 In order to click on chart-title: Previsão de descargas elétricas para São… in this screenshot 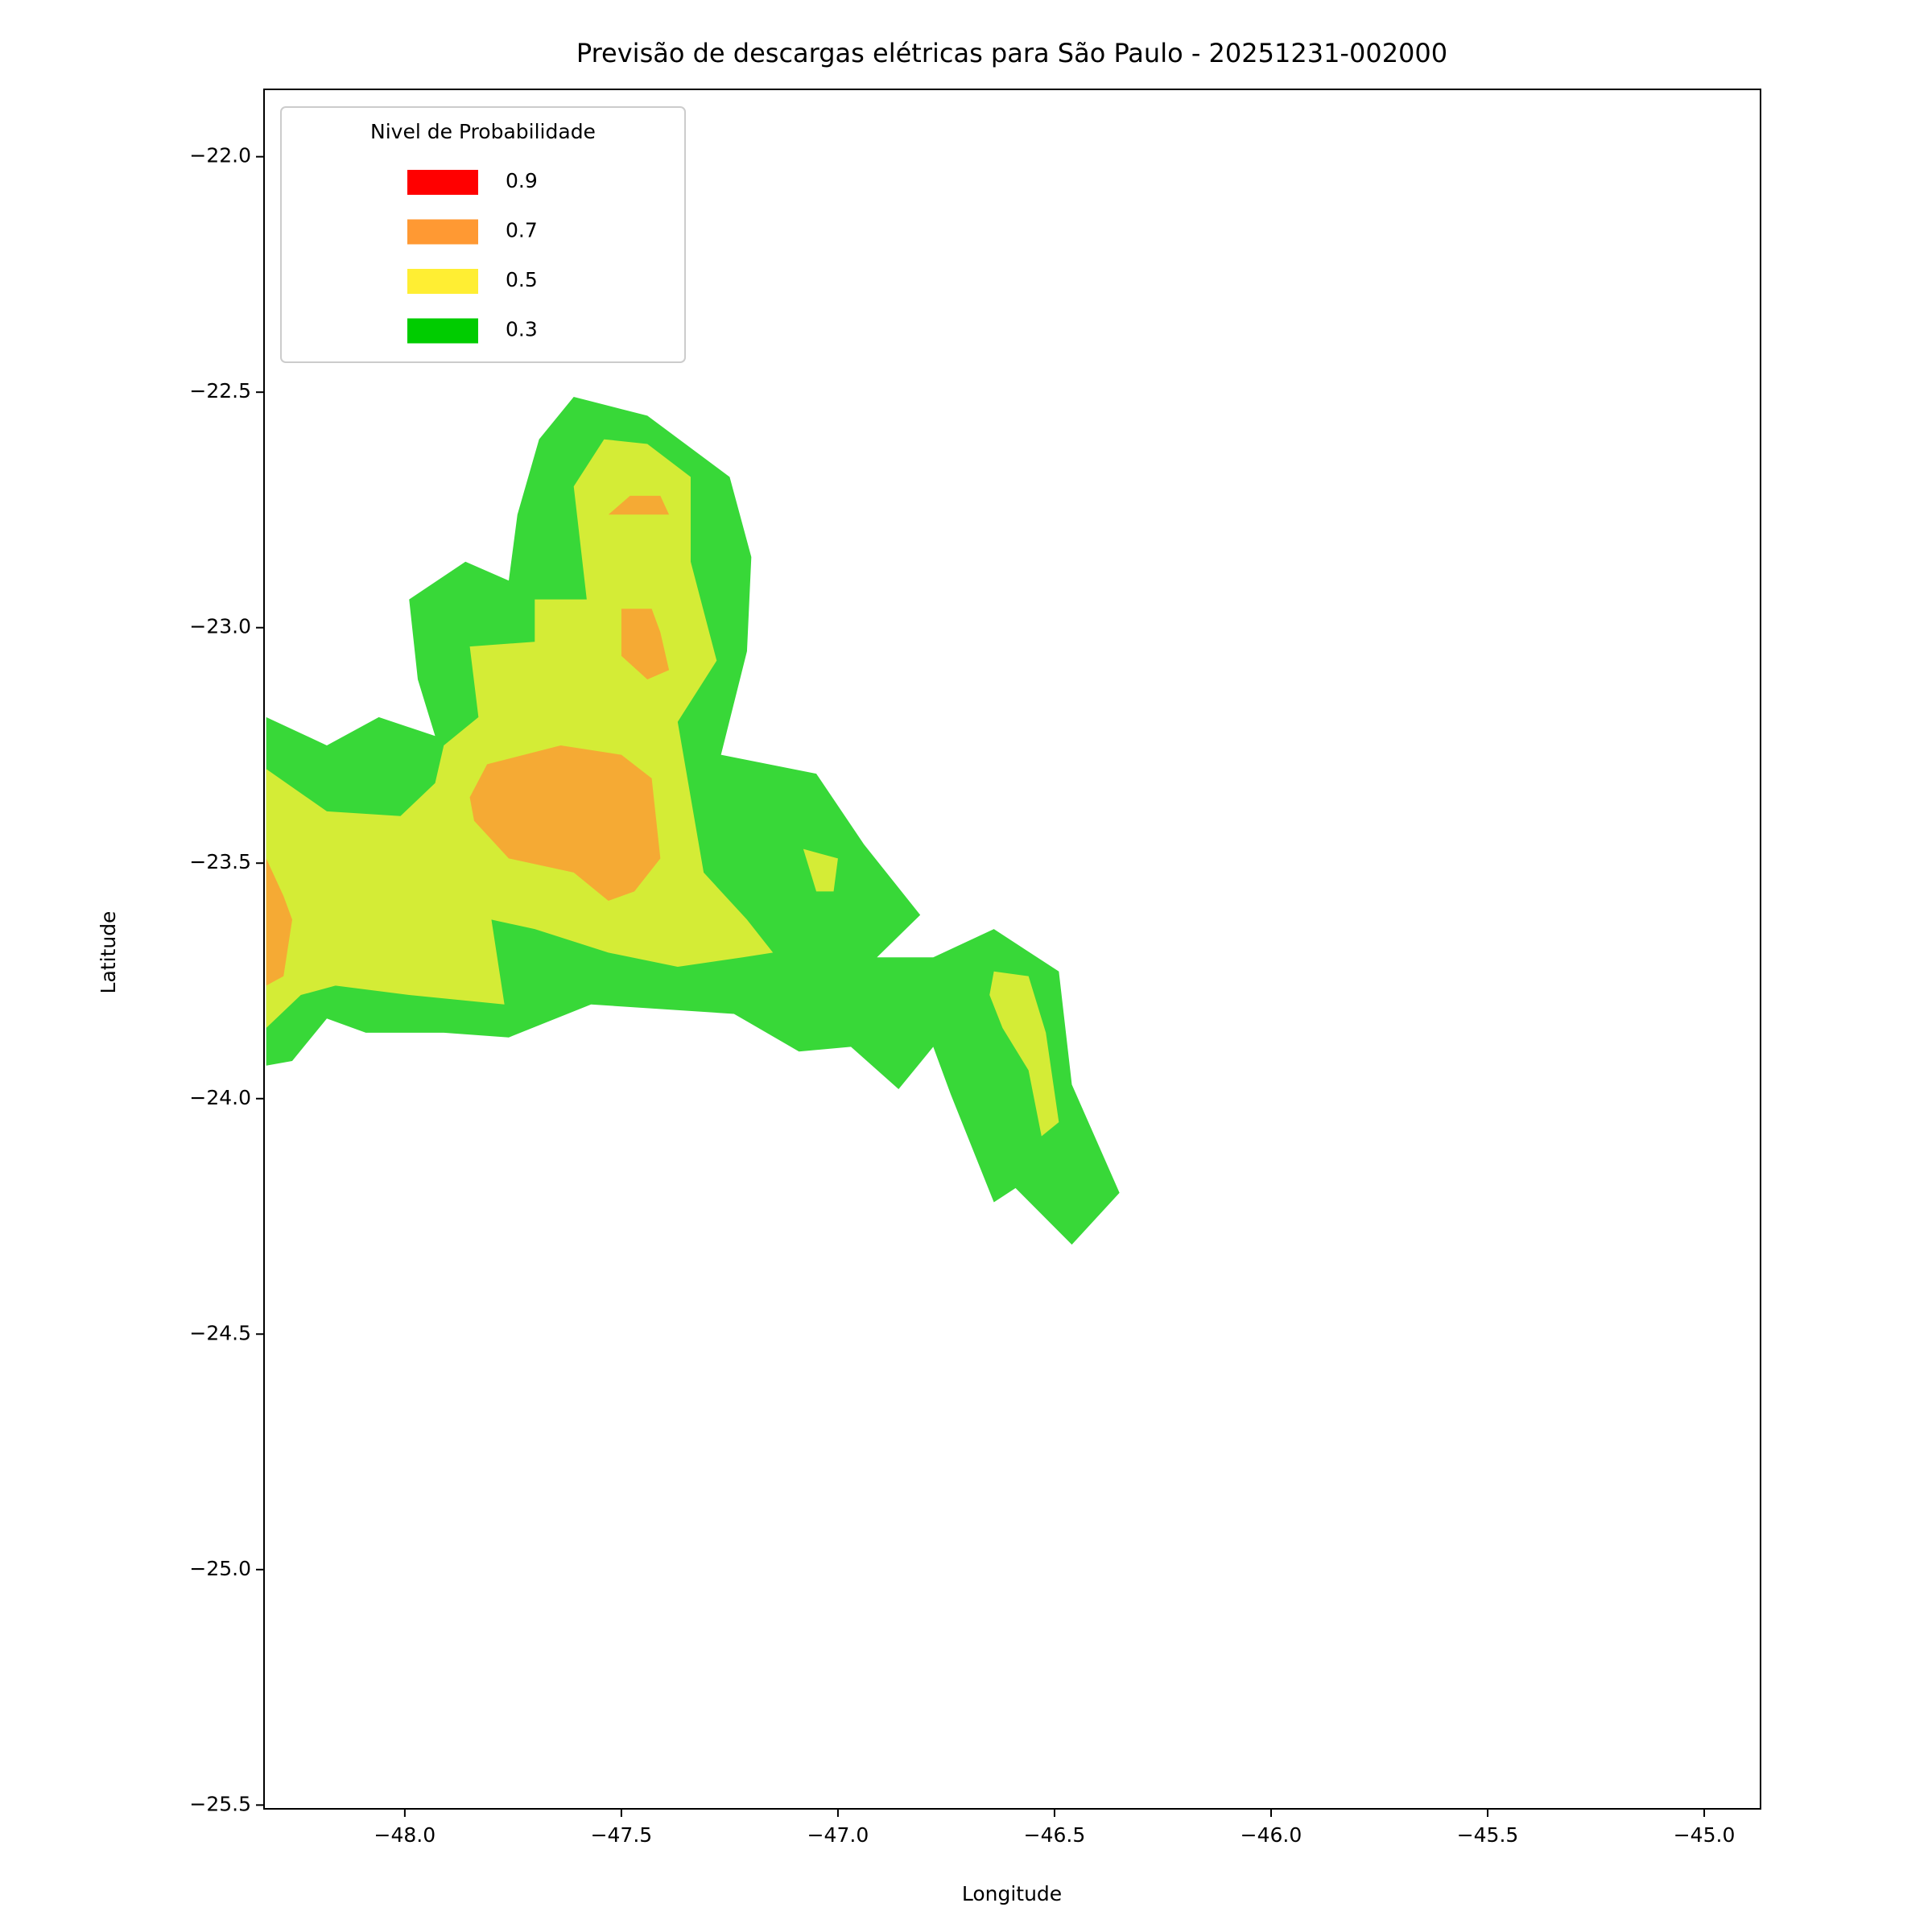, I will do `click(1011, 53)`.